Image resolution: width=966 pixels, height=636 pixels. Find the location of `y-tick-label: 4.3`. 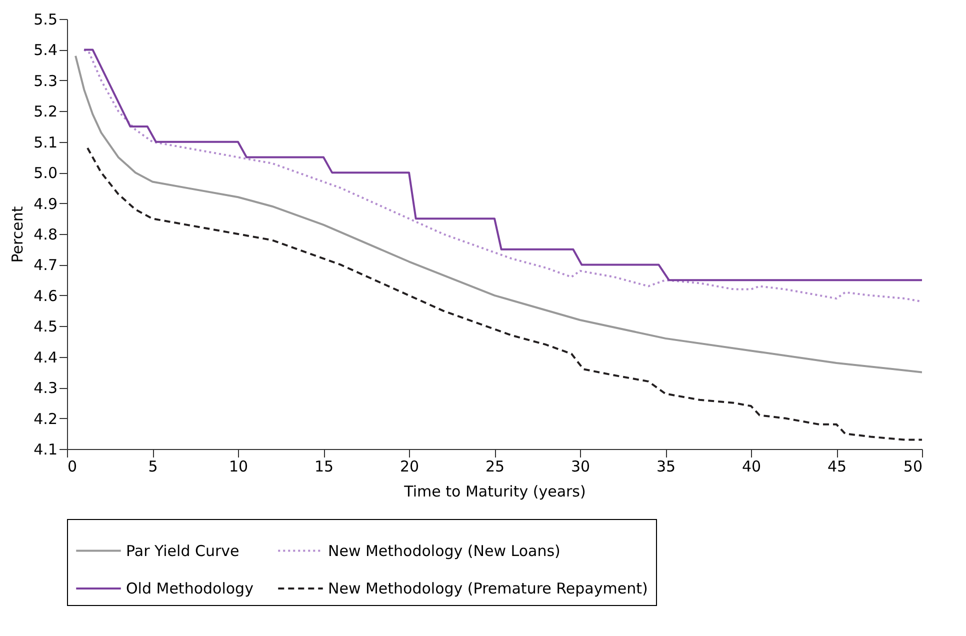

y-tick-label: 4.3 is located at coordinates (46, 388).